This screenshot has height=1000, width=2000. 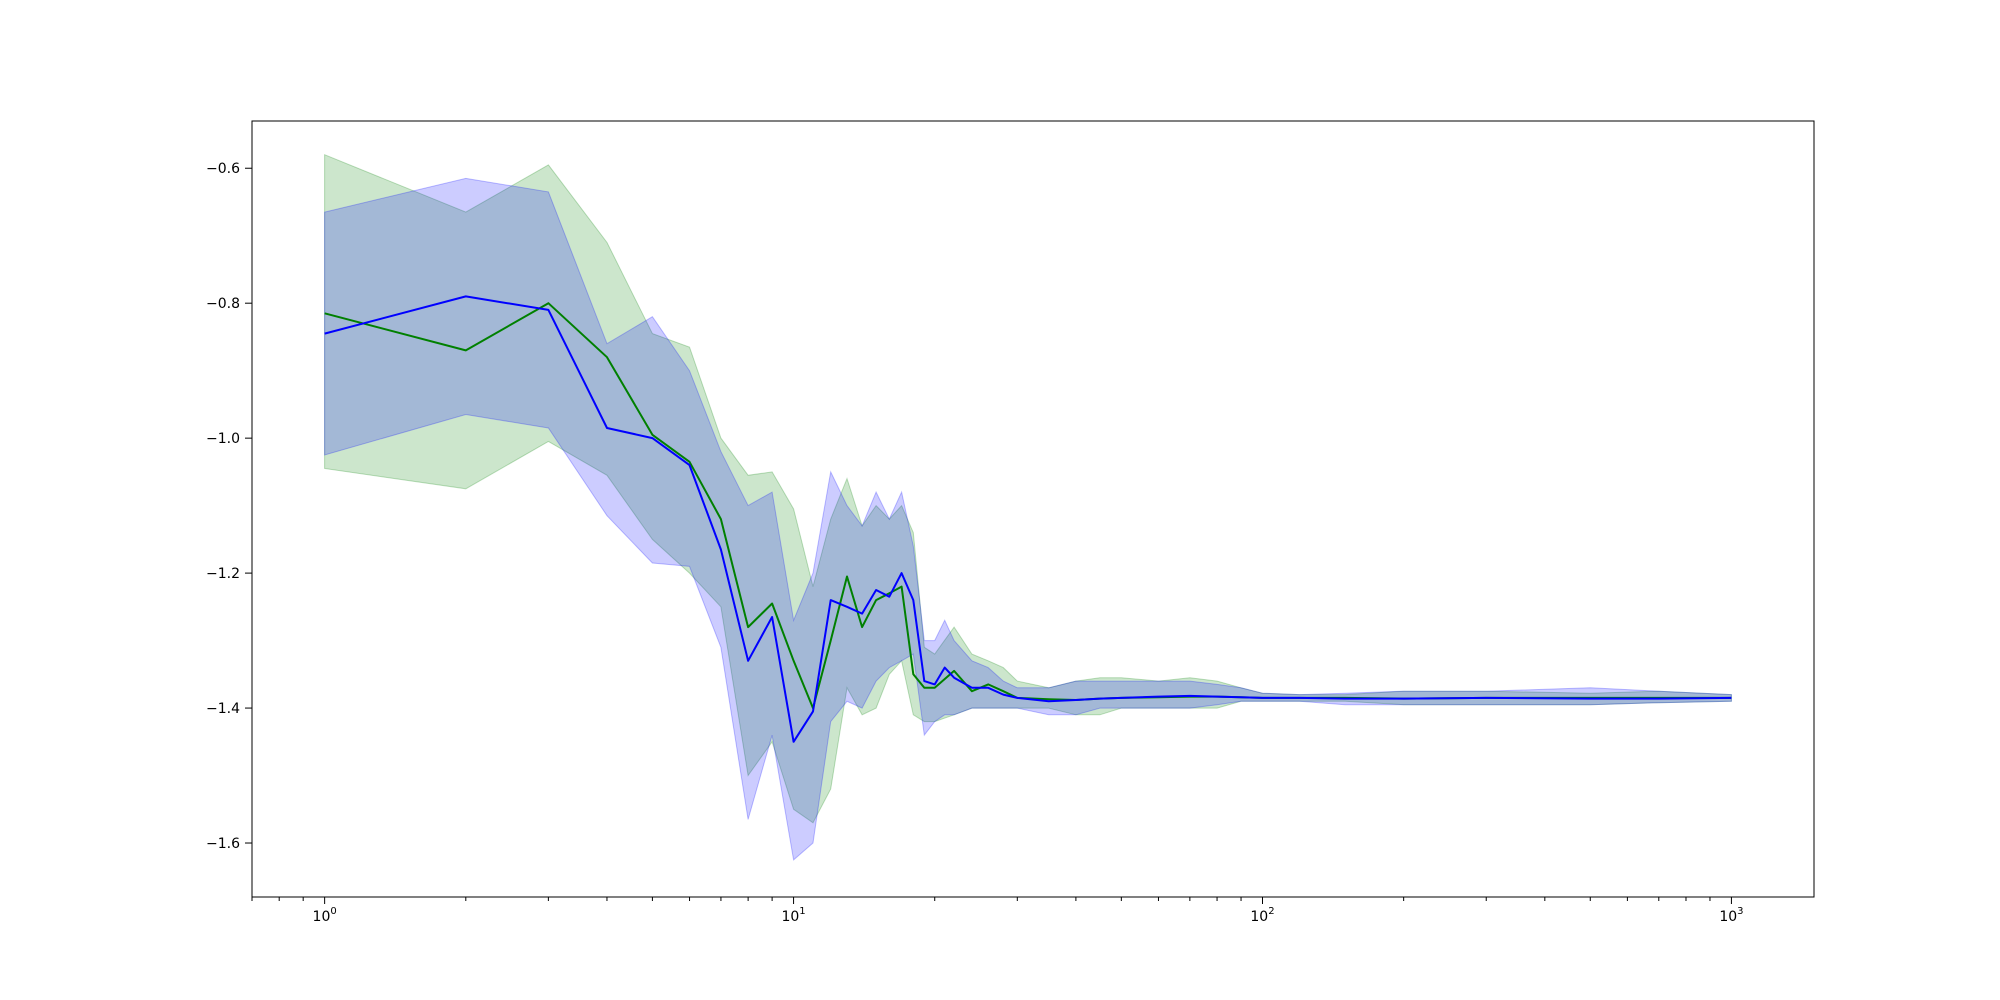 What do you see at coordinates (325, 915) in the screenshot?
I see `x-tick-label: 10⁰` at bounding box center [325, 915].